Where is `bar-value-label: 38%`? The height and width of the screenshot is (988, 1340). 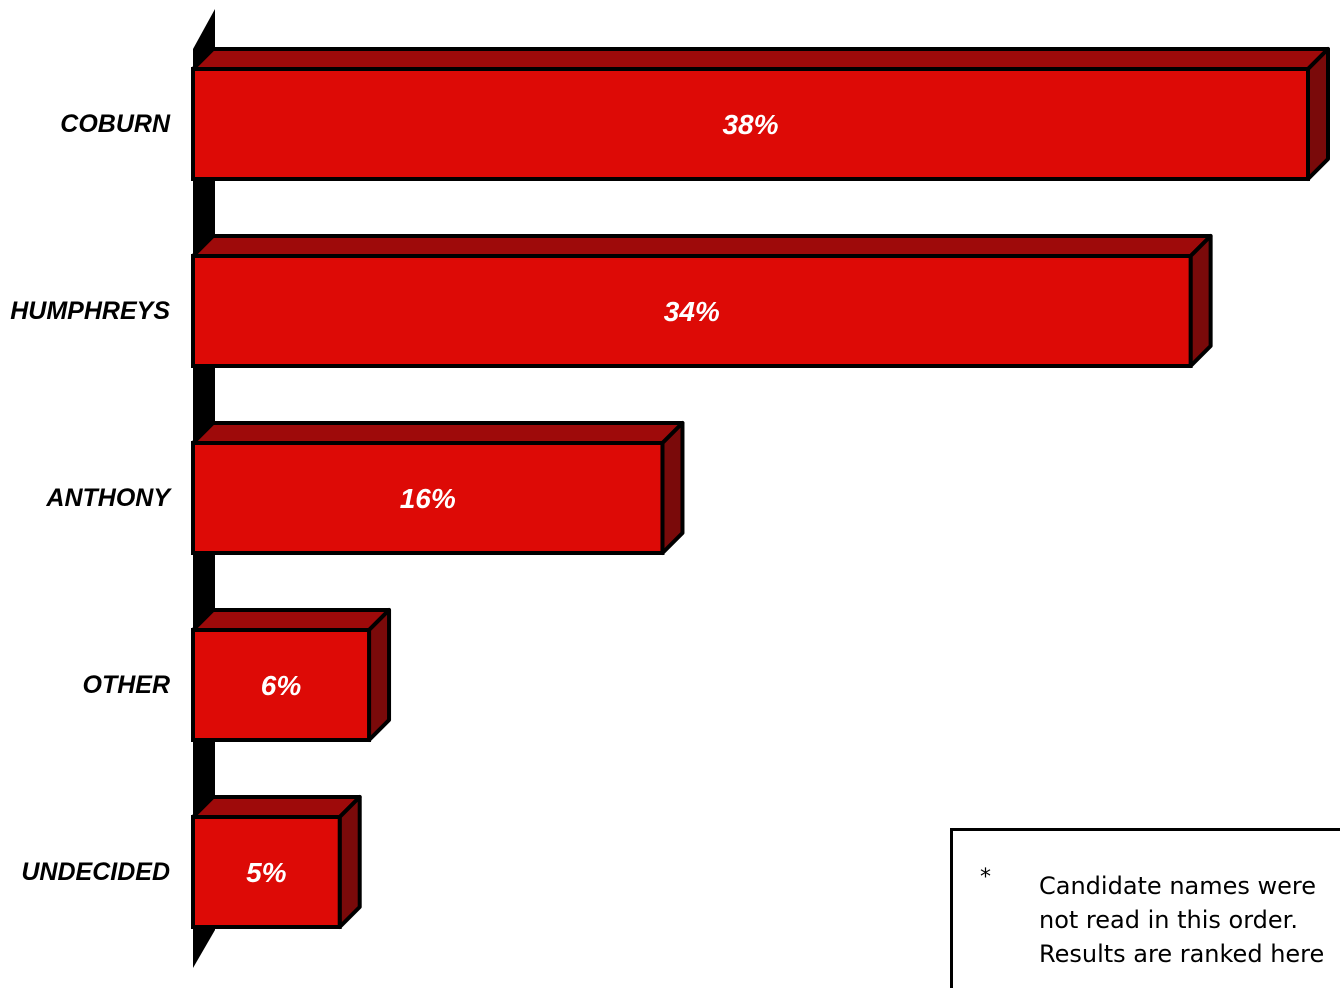 bar-value-label: 38% is located at coordinates (750, 124).